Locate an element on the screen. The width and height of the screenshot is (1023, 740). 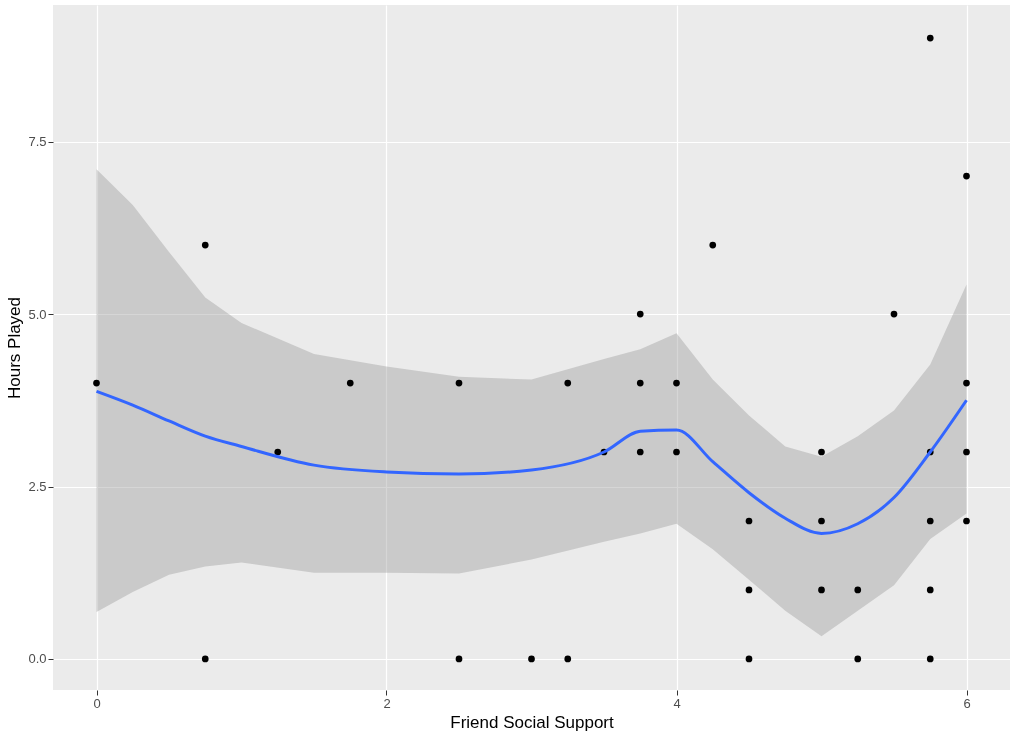
y-tick-label: 0.0 is located at coordinates (37, 659).